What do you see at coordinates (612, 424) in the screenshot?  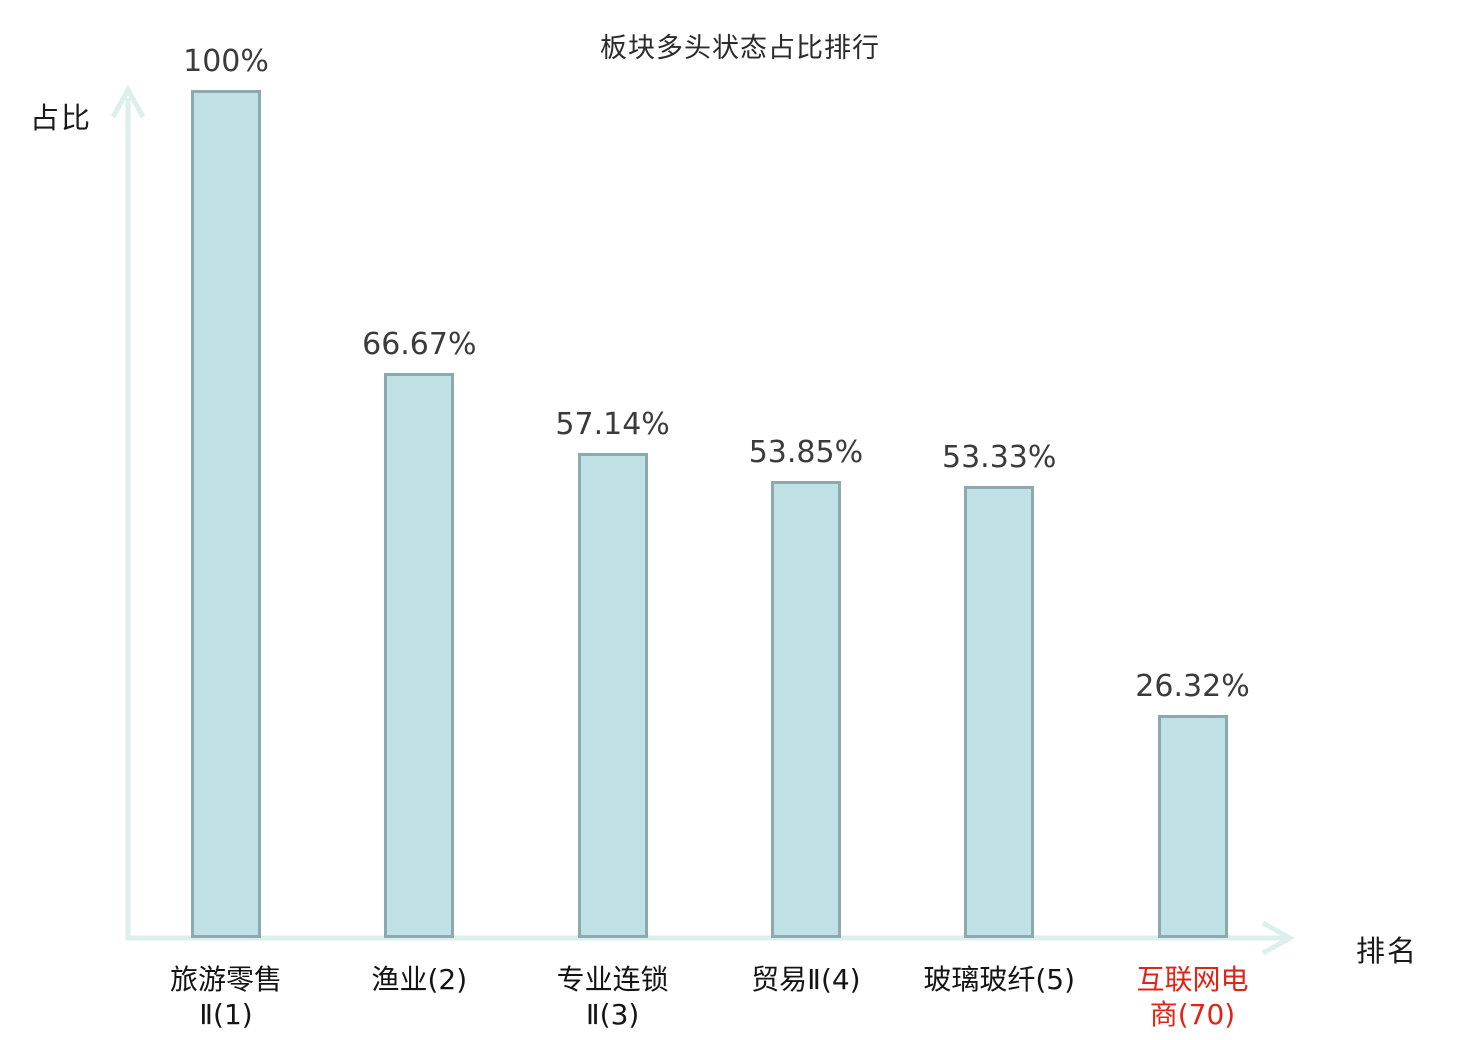 I see `bar-value-label: 57.14%` at bounding box center [612, 424].